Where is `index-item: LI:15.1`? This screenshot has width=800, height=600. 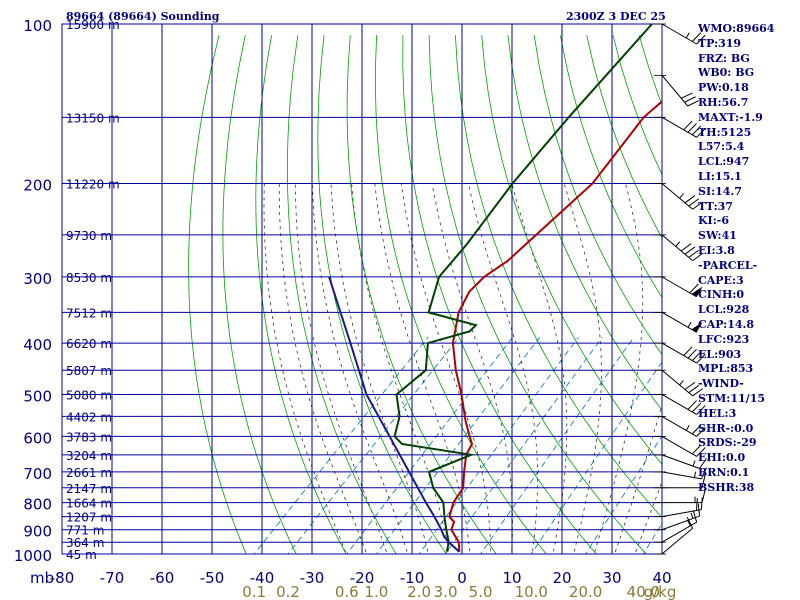
index-item: LI:15.1 is located at coordinates (720, 176).